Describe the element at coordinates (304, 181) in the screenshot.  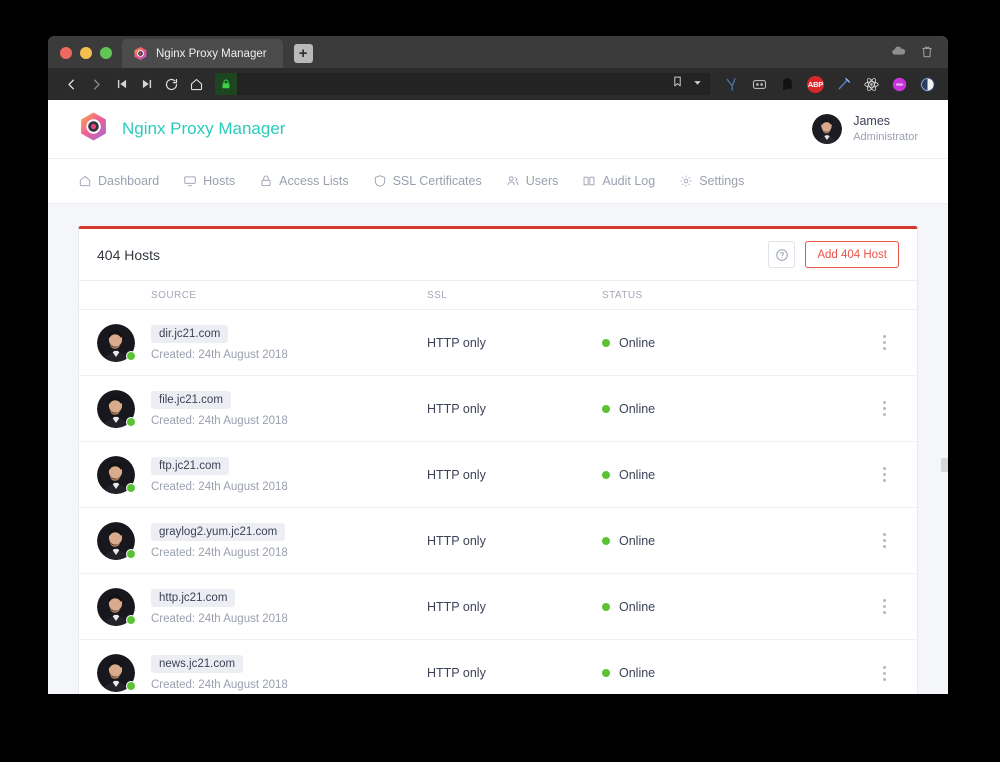
I see `nav-item-access-lists: Access Lists` at that location.